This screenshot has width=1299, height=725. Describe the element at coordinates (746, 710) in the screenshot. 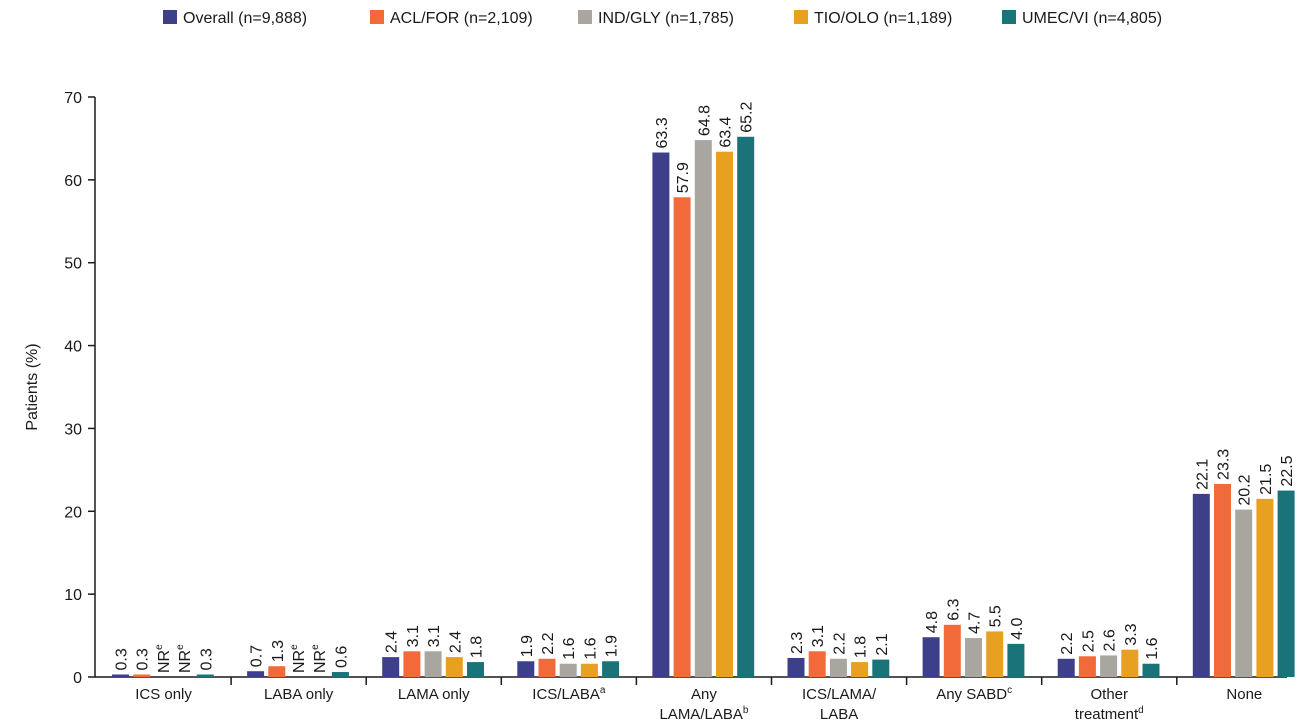

I see `footnote-marker: b` at that location.